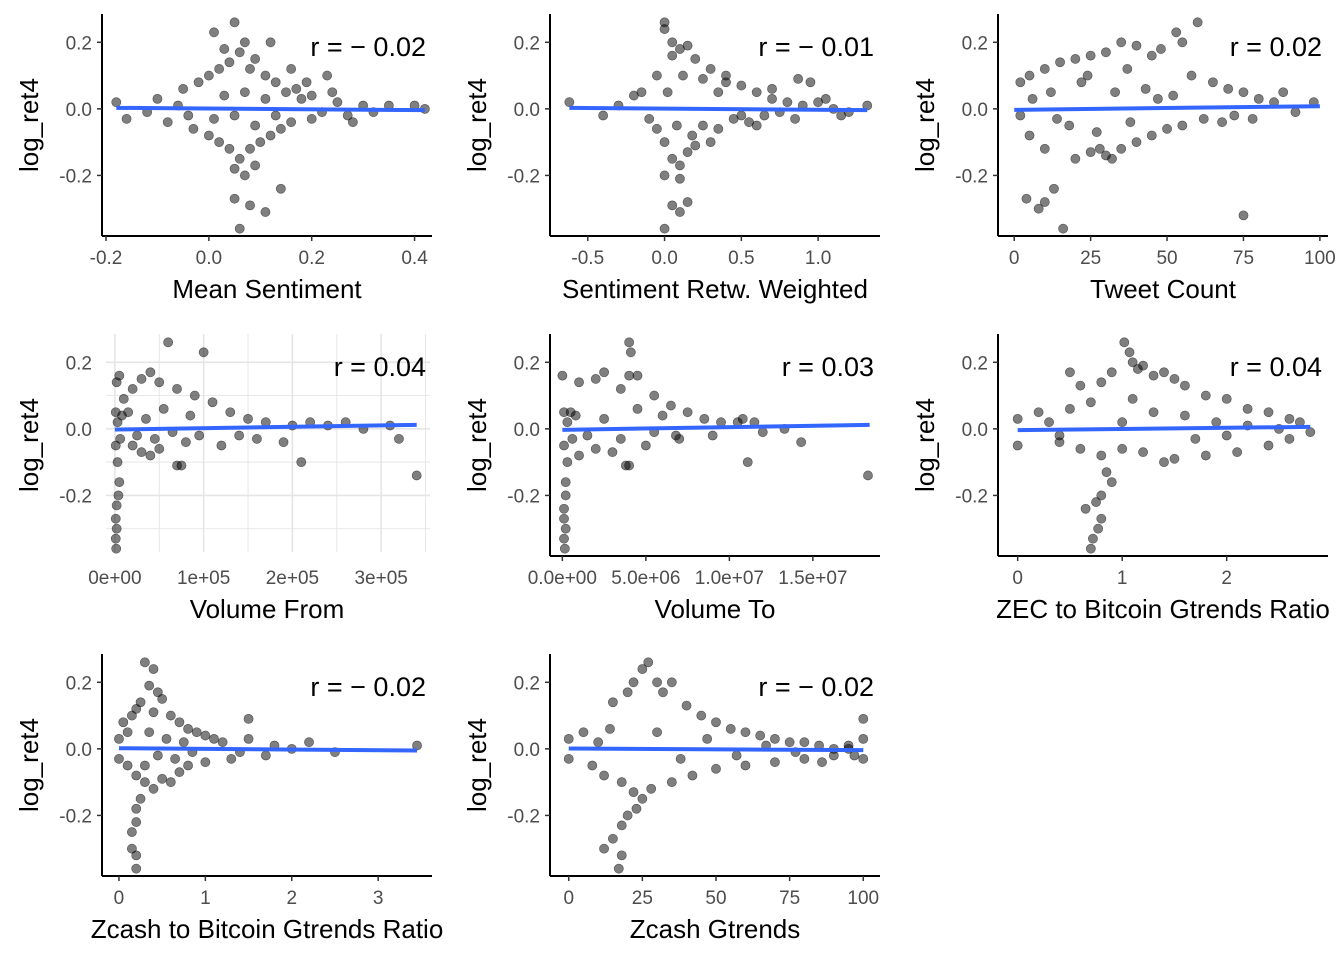 This screenshot has width=1344, height=960. Describe the element at coordinates (741, 258) in the screenshot. I see `x-tick-label: 0.5` at that location.